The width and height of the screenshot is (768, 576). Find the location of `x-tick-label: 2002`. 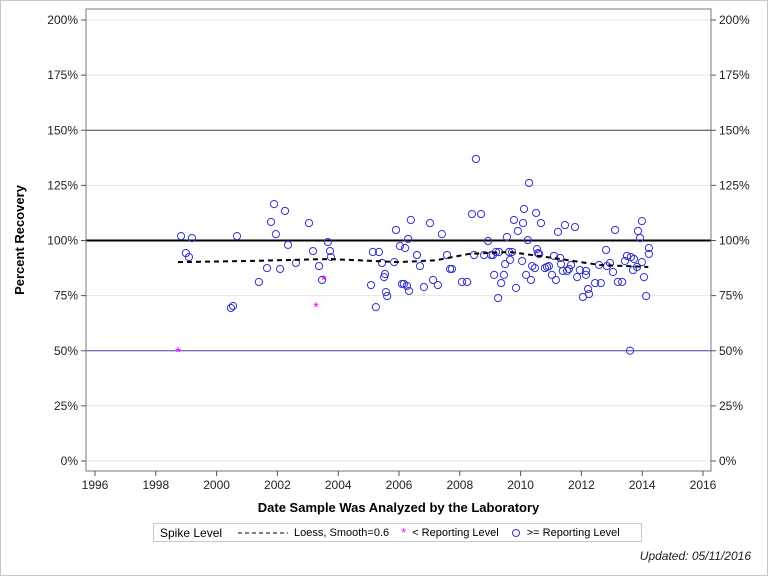

x-tick-label: 2002 is located at coordinates (277, 485).